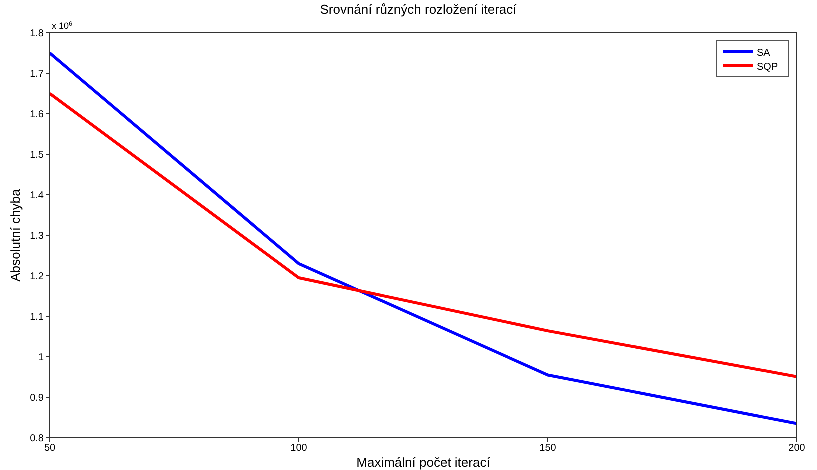 The width and height of the screenshot is (817, 470). What do you see at coordinates (37, 236) in the screenshot?
I see `y-tick-label: 1.3` at bounding box center [37, 236].